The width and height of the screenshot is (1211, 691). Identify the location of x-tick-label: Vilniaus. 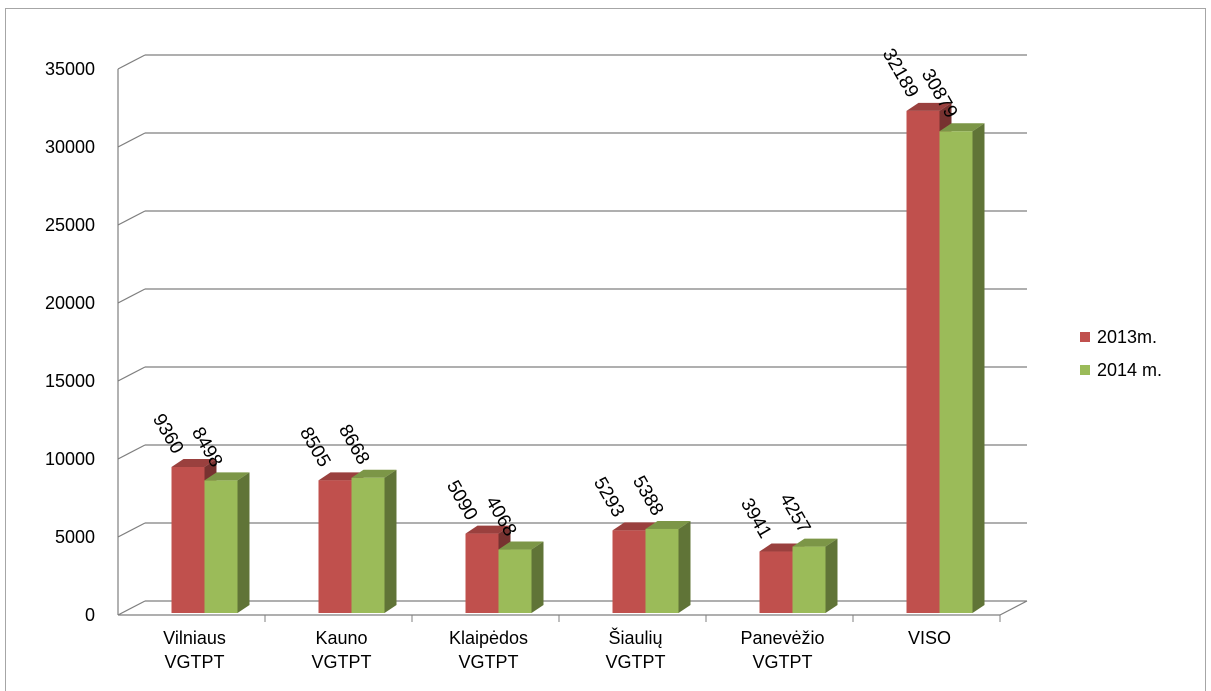
(194, 638).